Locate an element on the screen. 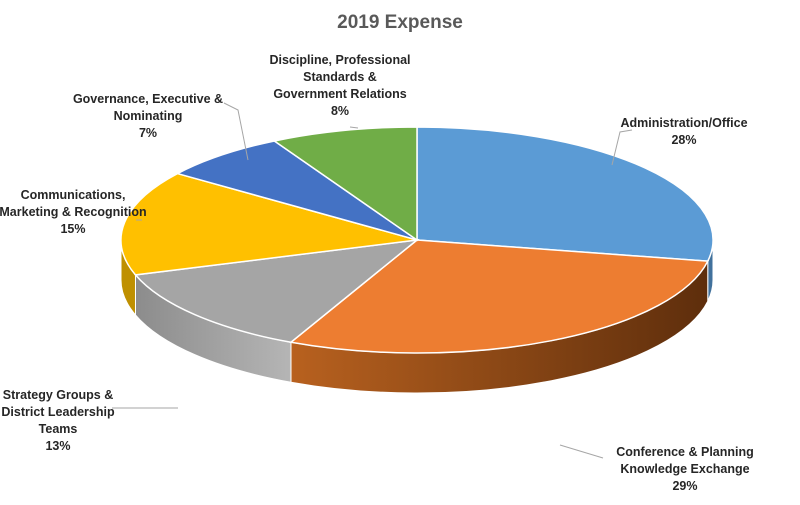  slice-category-label: Marketing & Recognition is located at coordinates (73, 212).